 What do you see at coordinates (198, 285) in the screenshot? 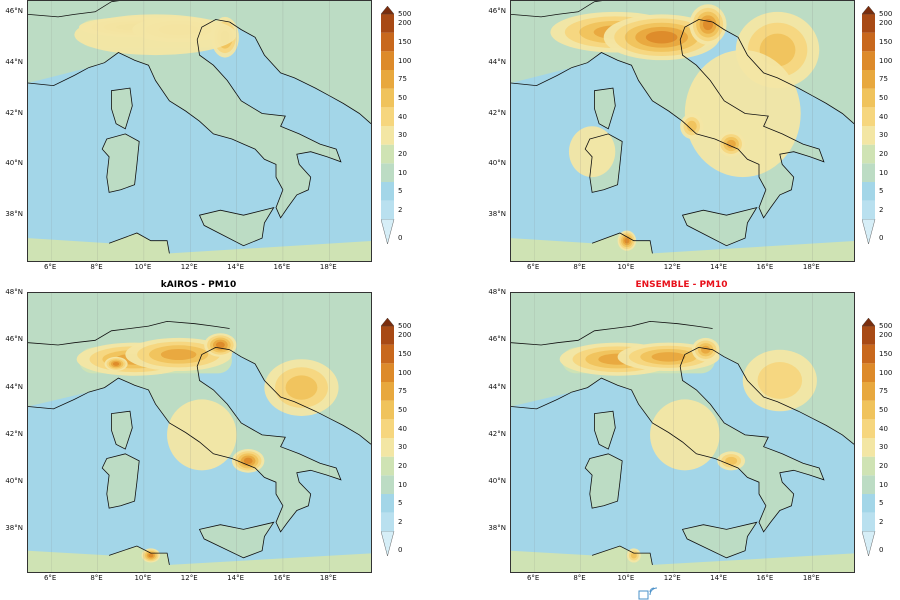
I see `panel-title: kAIROS - PM10` at bounding box center [198, 285].